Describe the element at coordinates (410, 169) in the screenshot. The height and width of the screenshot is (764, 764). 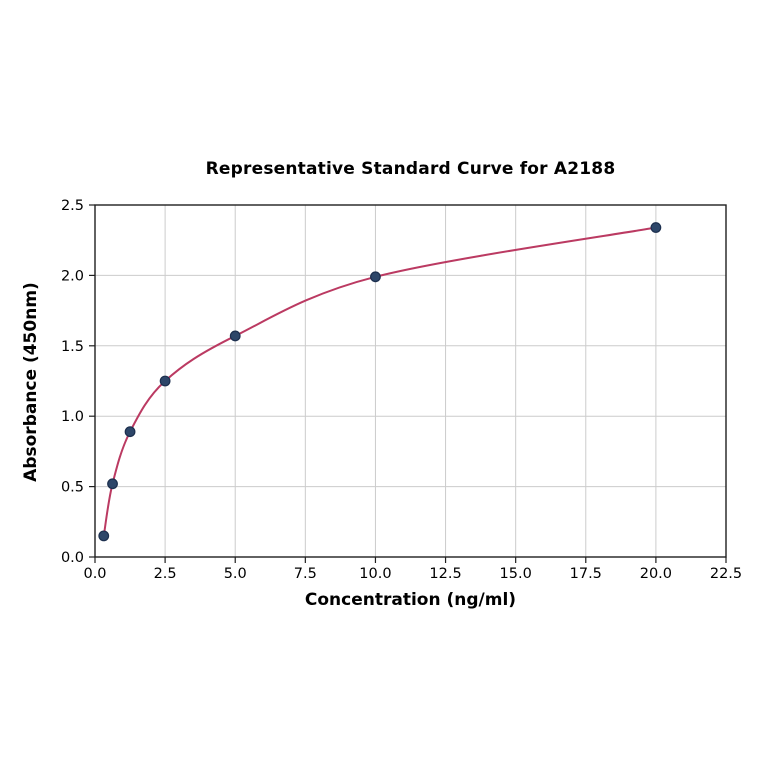
I see `chart-title: Representative Standard Curve for A2188` at that location.